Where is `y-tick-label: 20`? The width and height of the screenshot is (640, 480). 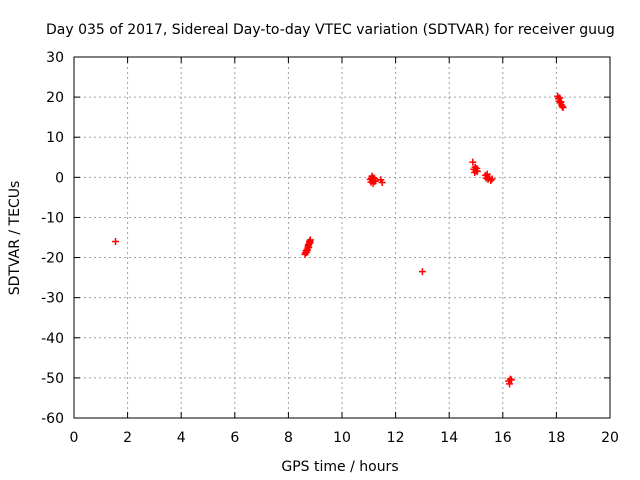 y-tick-label: 20 is located at coordinates (55, 98).